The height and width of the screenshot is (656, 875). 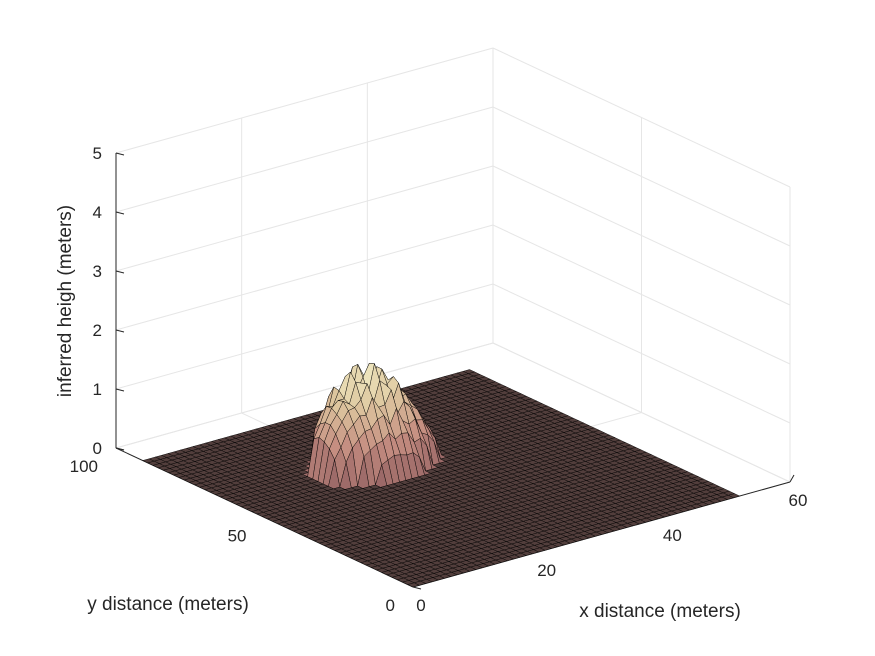 I want to click on y-tick-label: 50, so click(x=237, y=536).